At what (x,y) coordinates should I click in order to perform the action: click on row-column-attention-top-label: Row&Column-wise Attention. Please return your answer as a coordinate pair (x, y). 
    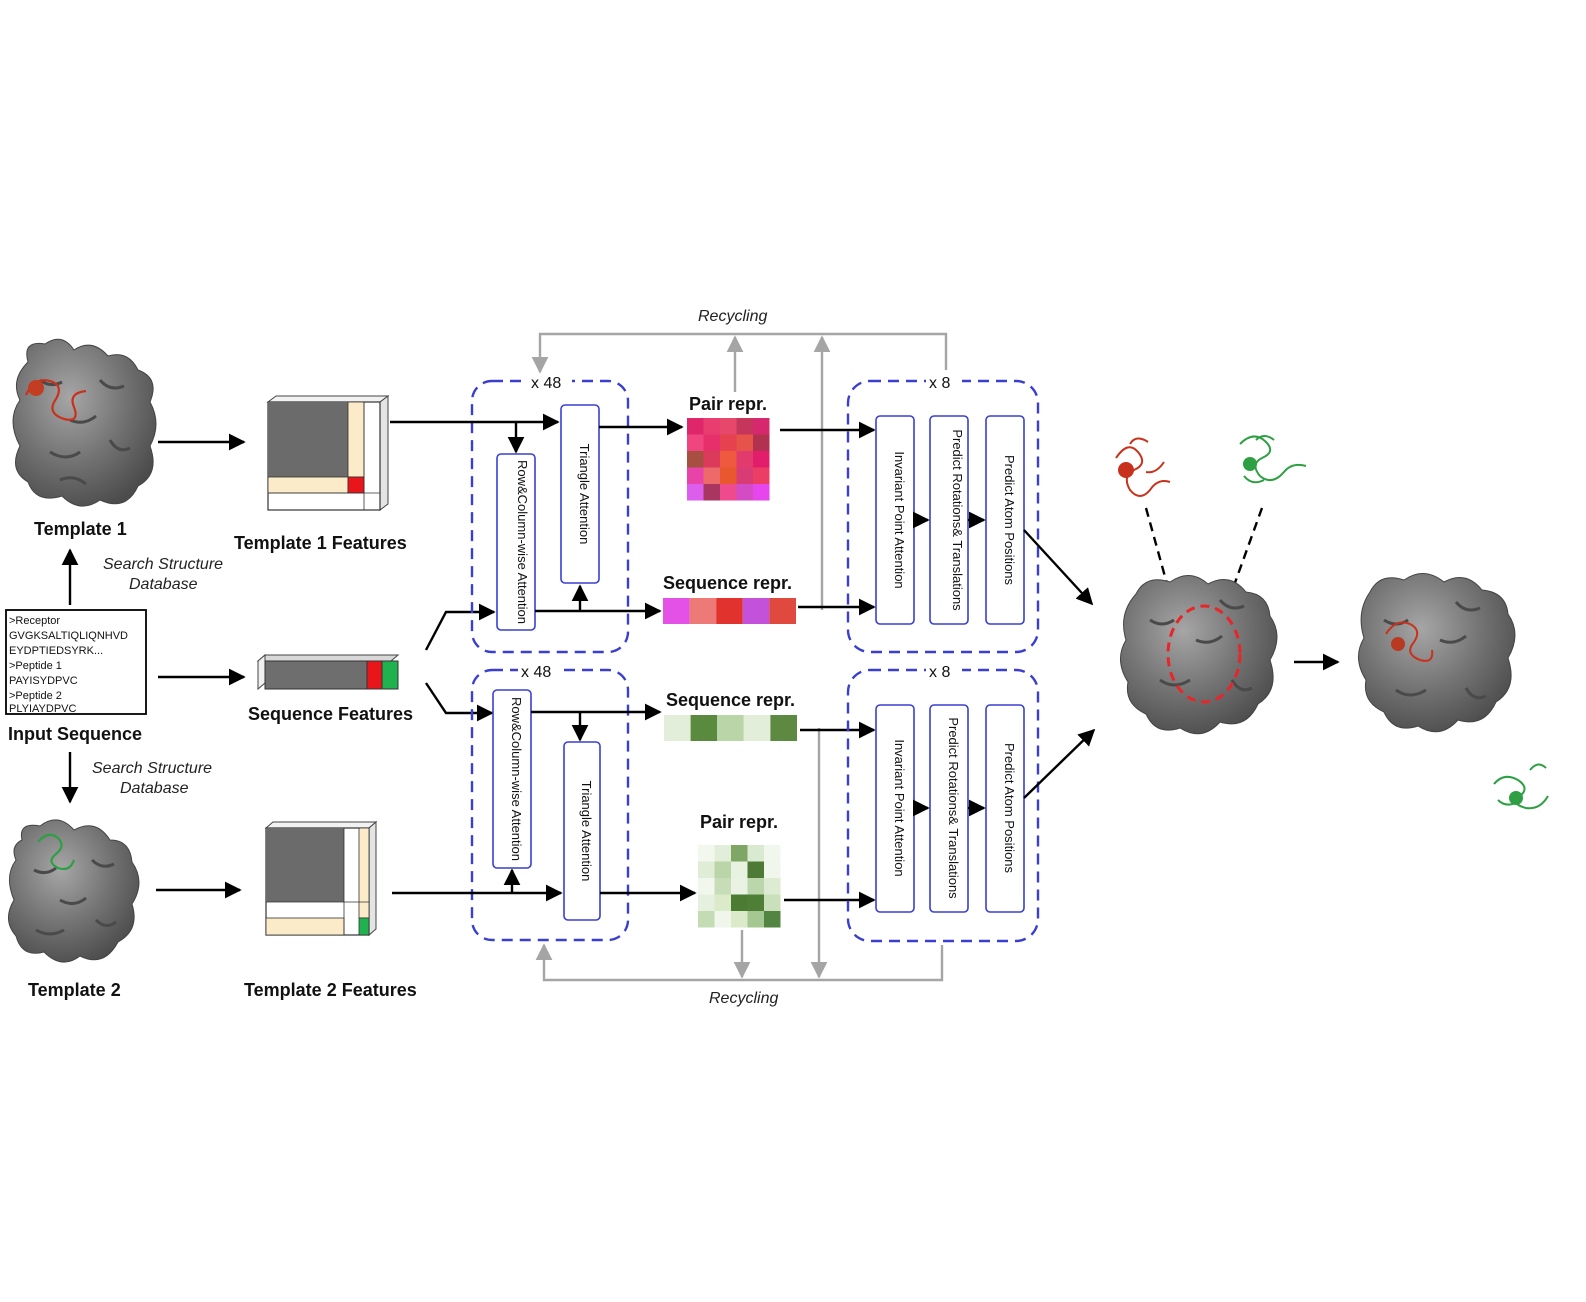
    Looking at the image, I should click on (522, 542).